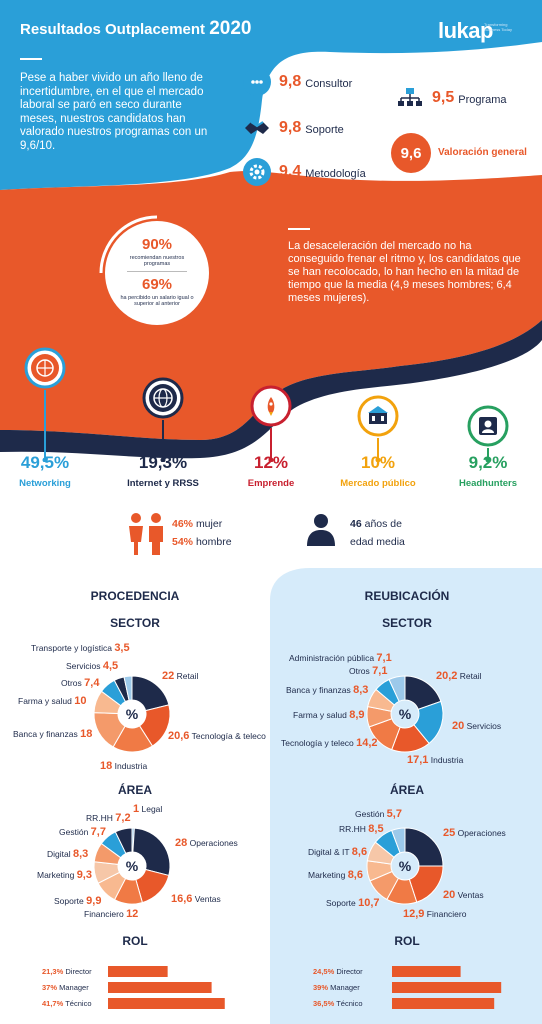  Describe the element at coordinates (65, 987) in the screenshot. I see `rol-label: 37% Manager` at that location.